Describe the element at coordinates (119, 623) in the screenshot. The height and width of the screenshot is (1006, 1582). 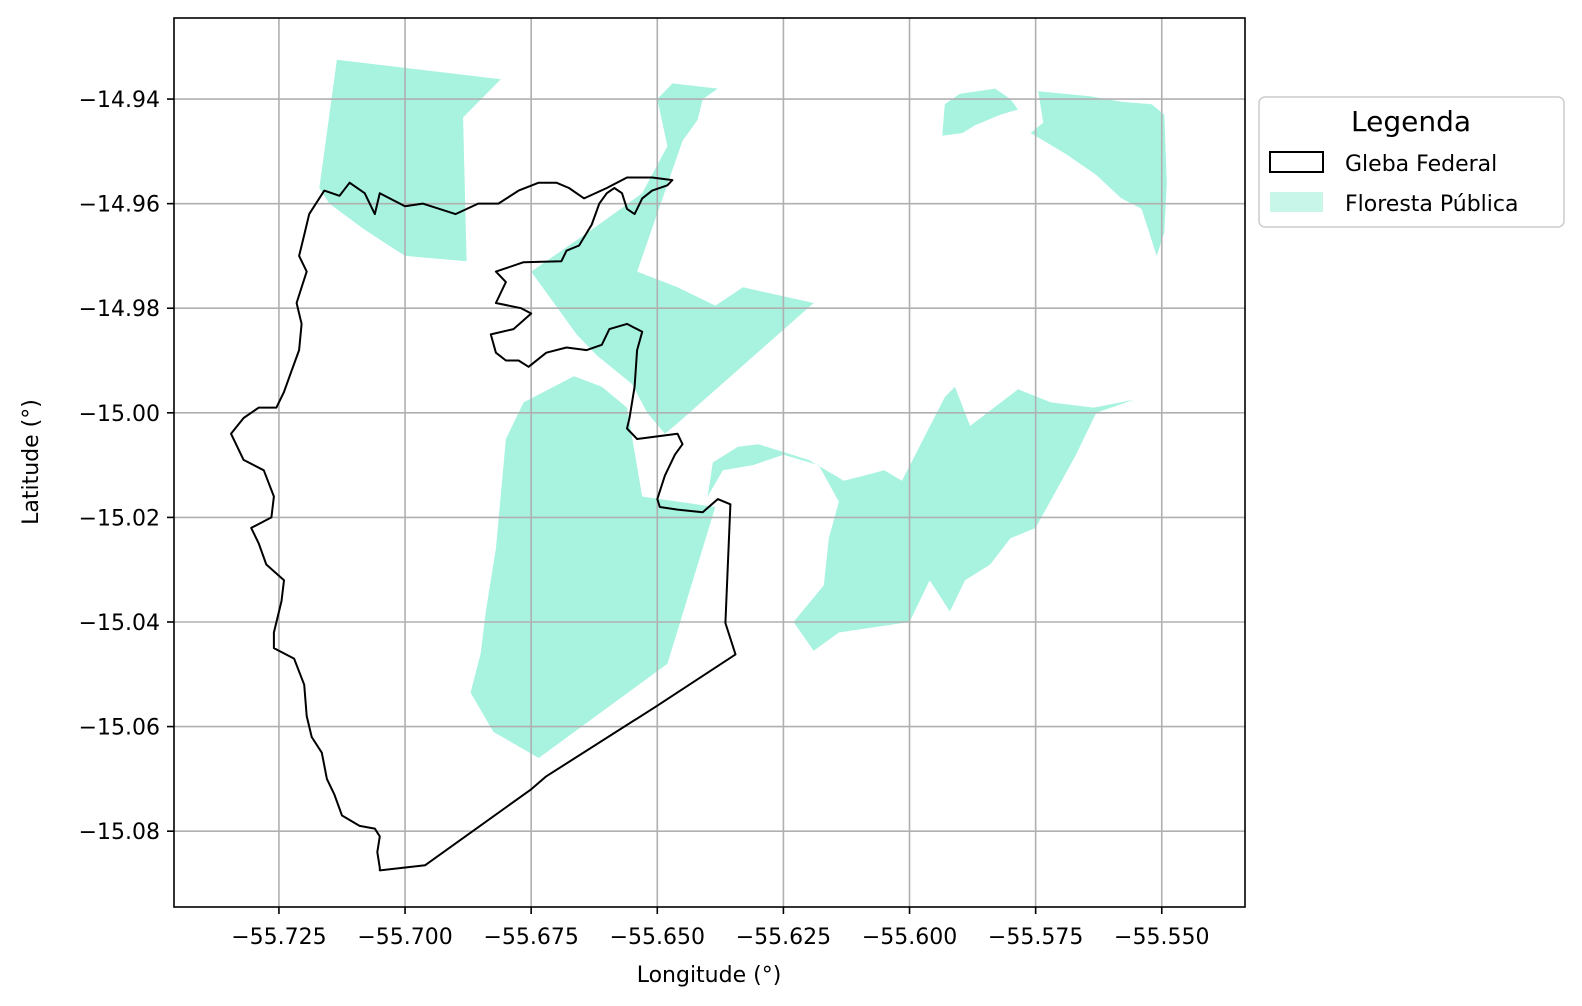
I see `y-tick-label: −15.04` at that location.